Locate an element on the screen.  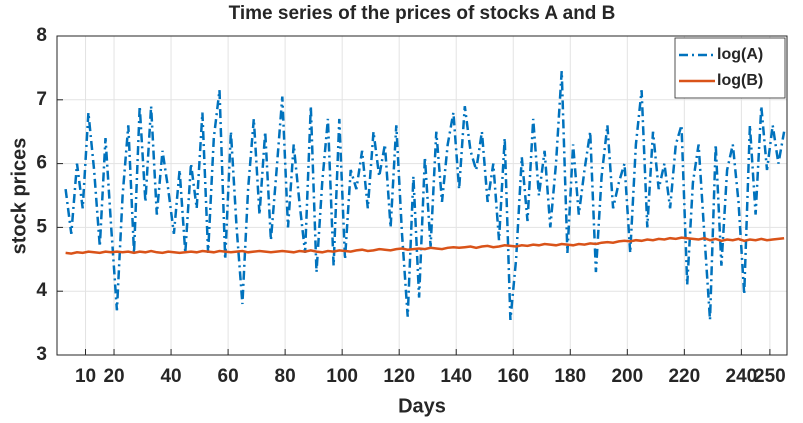
x-tick-label: 240 is located at coordinates (742, 376).